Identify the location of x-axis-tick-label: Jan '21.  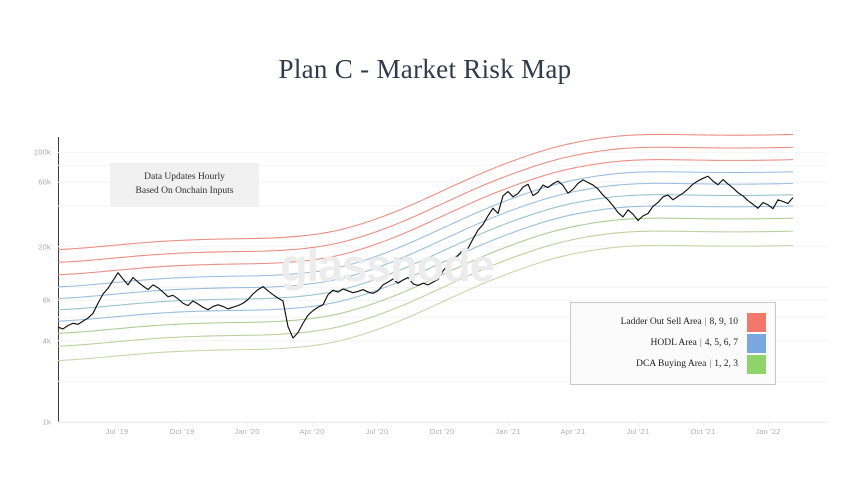
(508, 431).